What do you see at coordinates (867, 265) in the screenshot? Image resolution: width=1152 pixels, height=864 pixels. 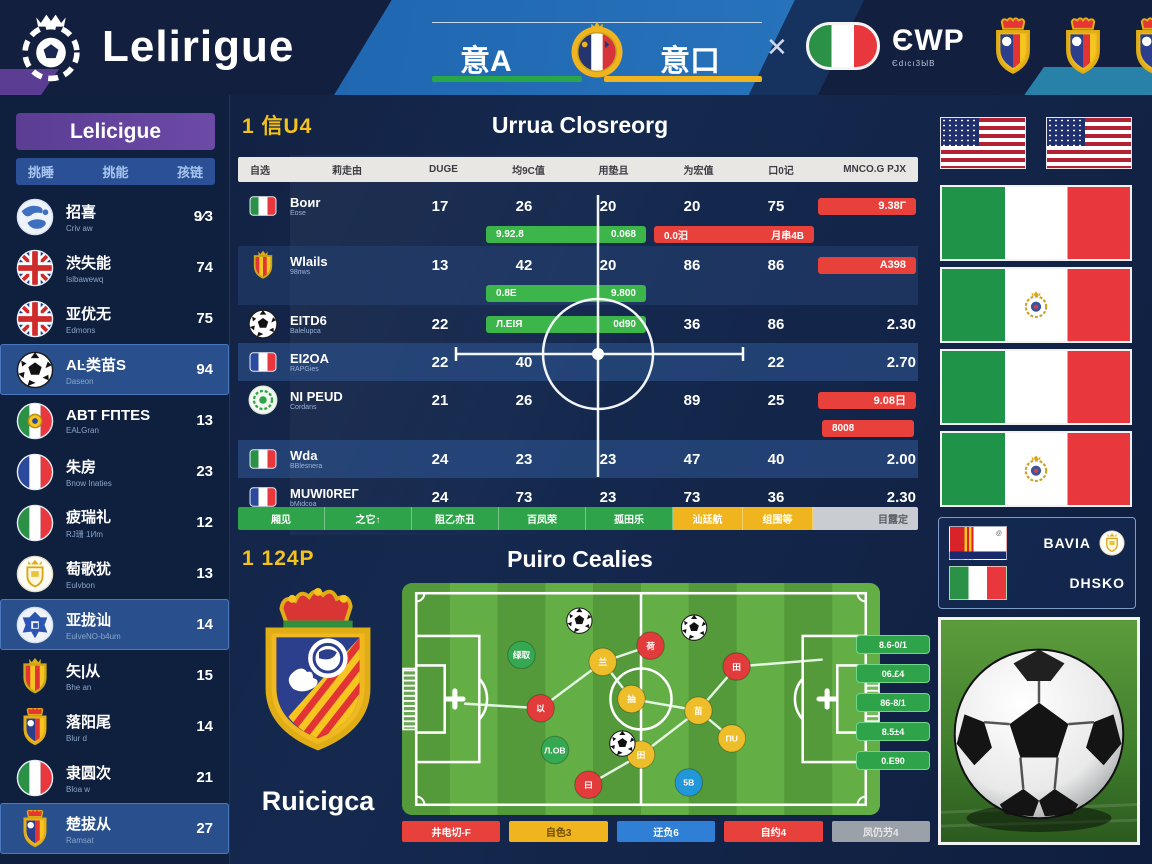 I see `odds-pill: A398` at bounding box center [867, 265].